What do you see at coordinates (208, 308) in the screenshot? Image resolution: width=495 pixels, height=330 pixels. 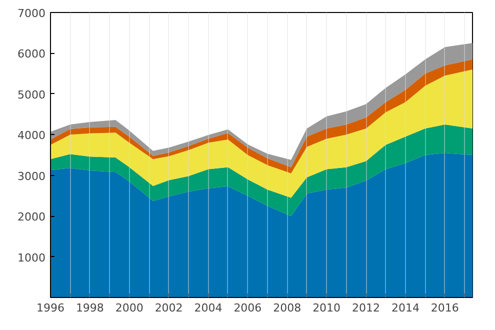 I see `x-tick-label: 2004` at bounding box center [208, 308].